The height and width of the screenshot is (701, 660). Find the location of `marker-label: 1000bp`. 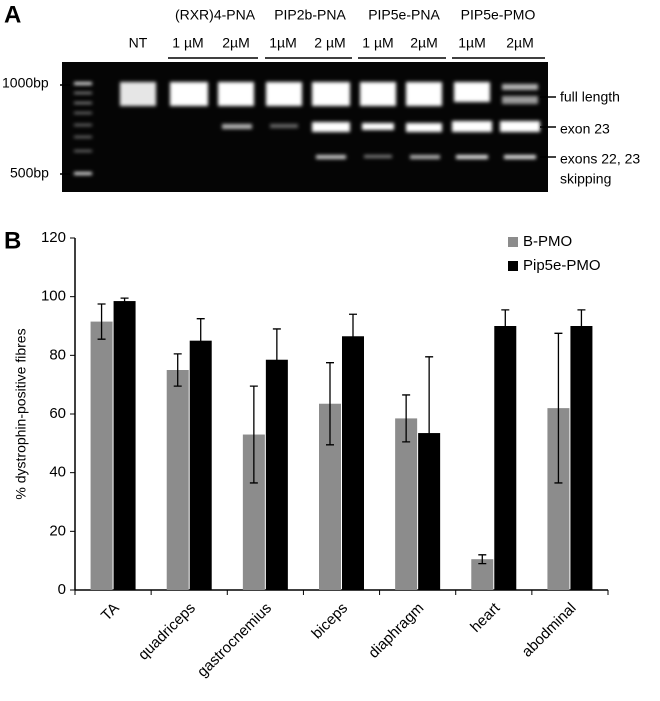

marker-label: 1000bp is located at coordinates (25, 83).